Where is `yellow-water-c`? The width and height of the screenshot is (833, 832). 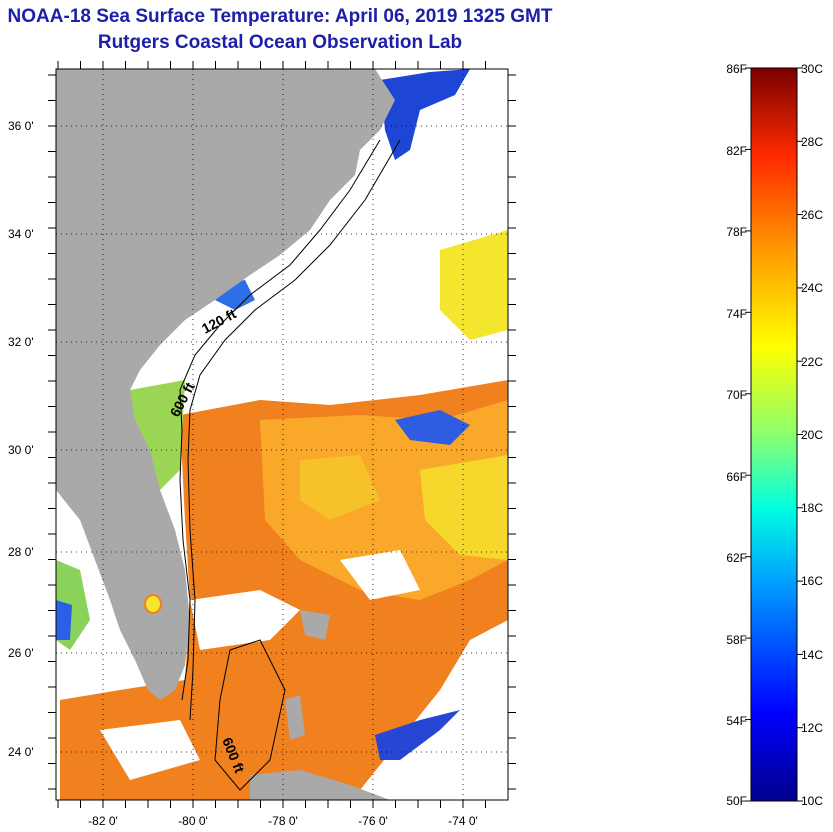 yellow-water-c is located at coordinates (340, 487).